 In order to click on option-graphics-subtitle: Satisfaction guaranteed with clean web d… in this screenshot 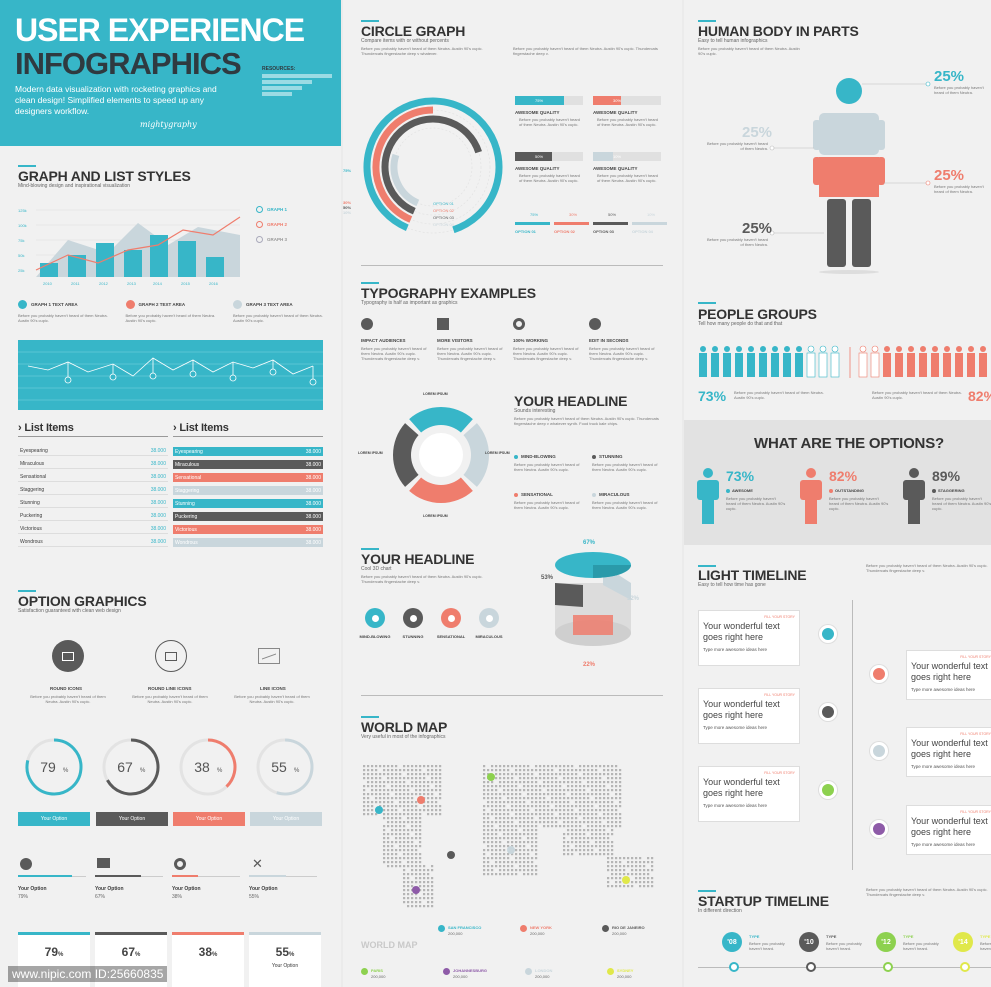, I will do `click(69, 611)`.